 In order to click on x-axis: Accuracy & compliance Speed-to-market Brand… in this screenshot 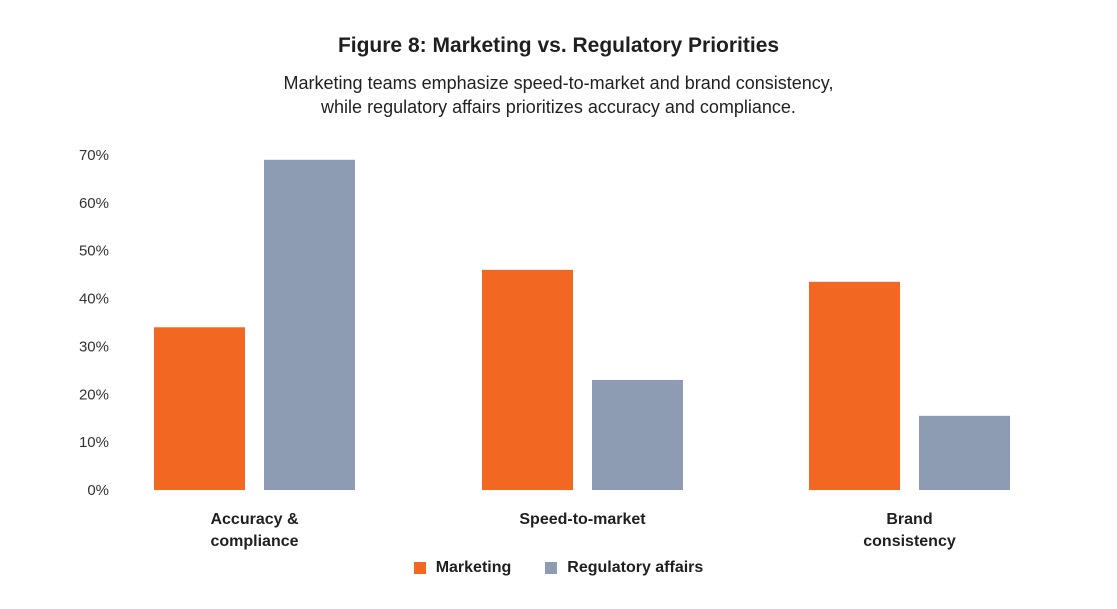, I will do `click(582, 530)`.